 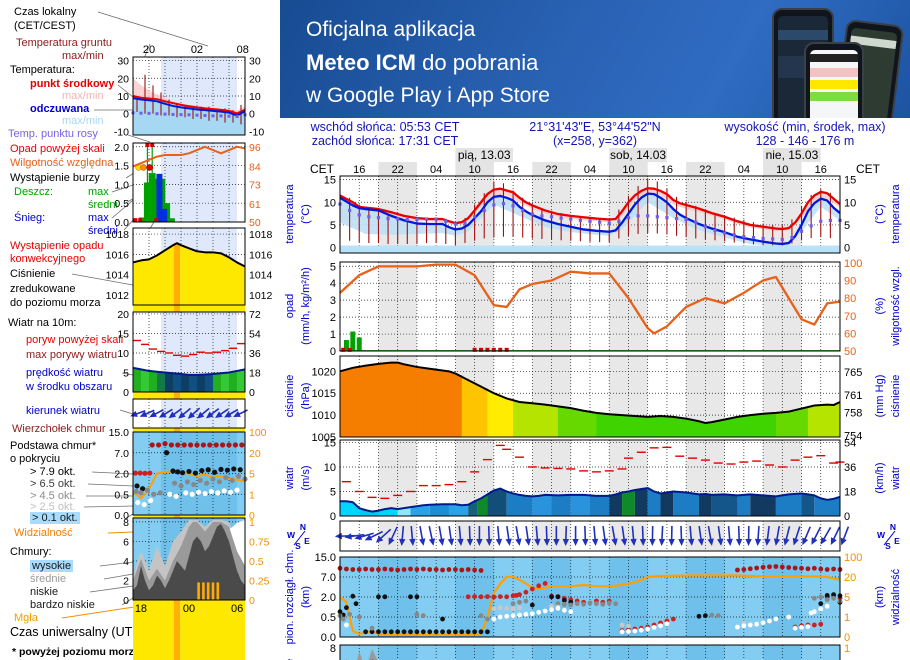 I want to click on svg-text: 60, so click(x=850, y=334).